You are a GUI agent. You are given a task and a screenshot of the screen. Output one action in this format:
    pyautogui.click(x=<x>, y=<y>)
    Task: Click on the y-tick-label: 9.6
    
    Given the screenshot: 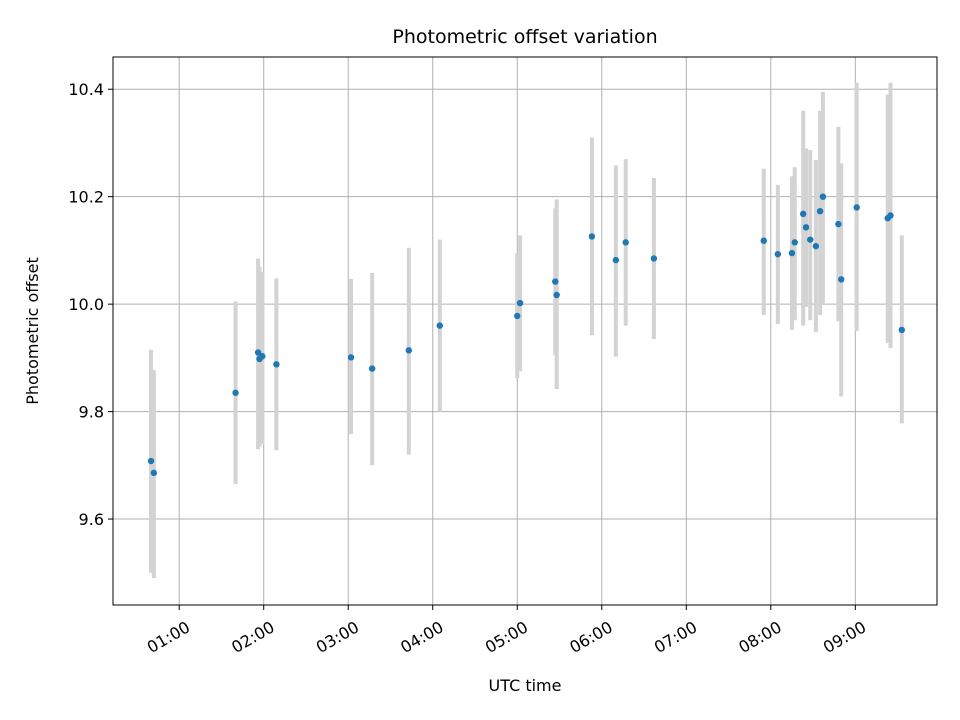 What is the action you would take?
    pyautogui.click(x=91, y=519)
    